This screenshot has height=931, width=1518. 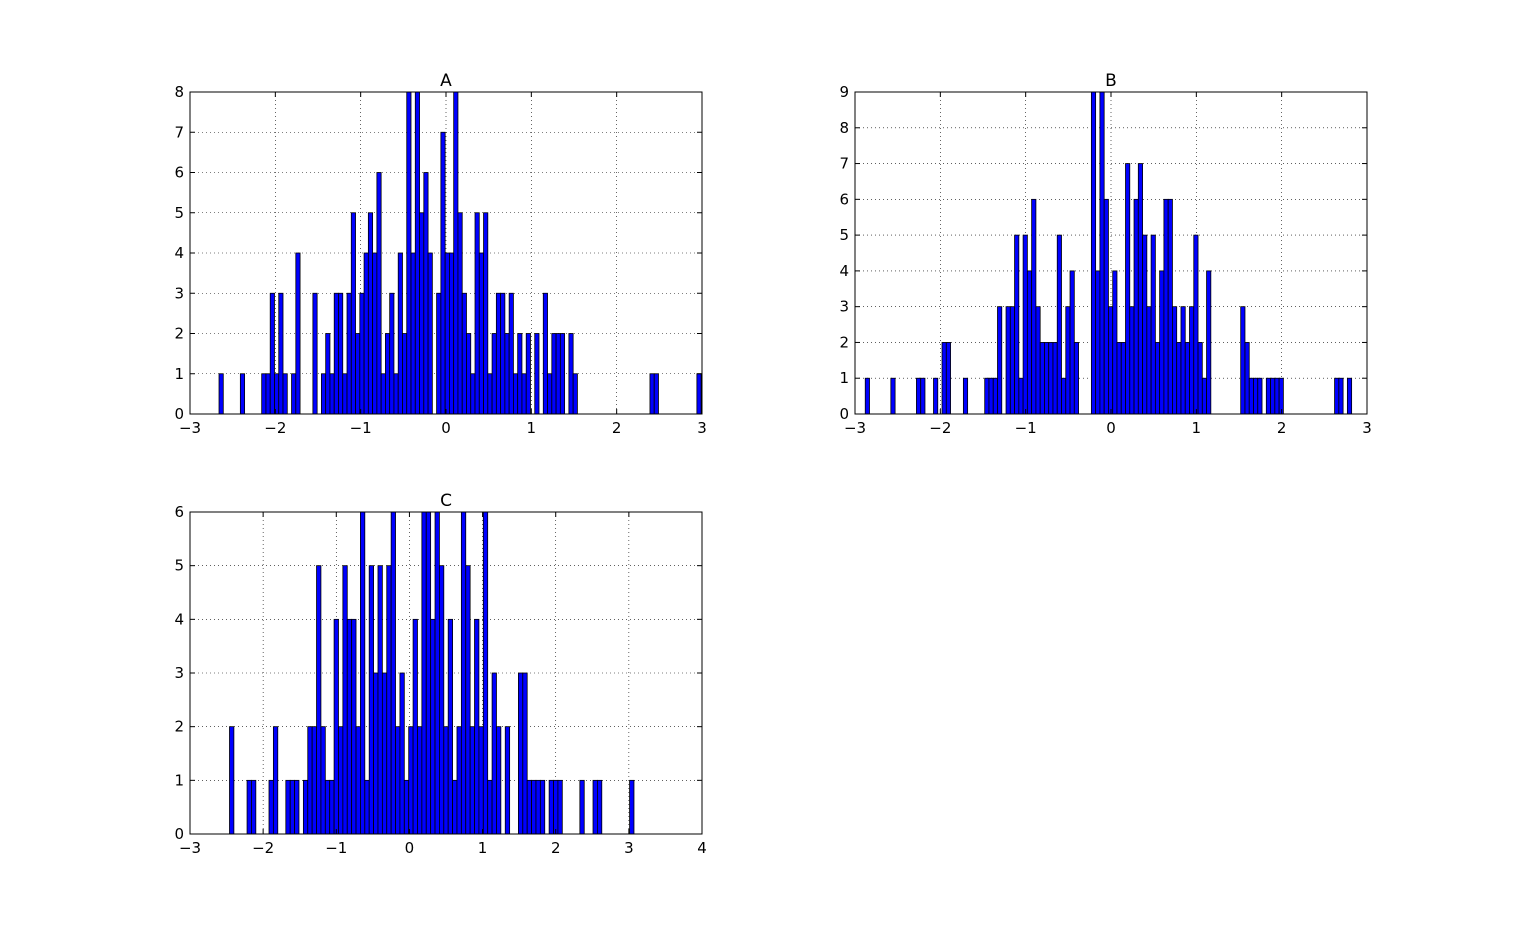 What do you see at coordinates (179, 512) in the screenshot?
I see `y-tick-label: 6` at bounding box center [179, 512].